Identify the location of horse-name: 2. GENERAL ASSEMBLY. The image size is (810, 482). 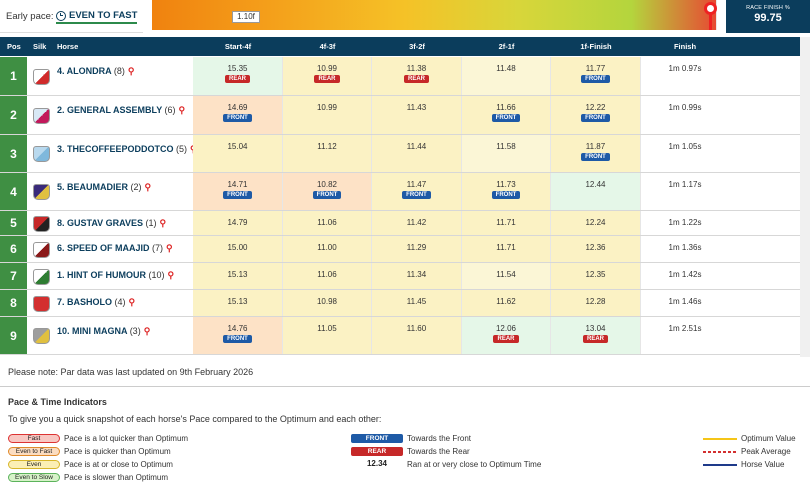
(110, 110).